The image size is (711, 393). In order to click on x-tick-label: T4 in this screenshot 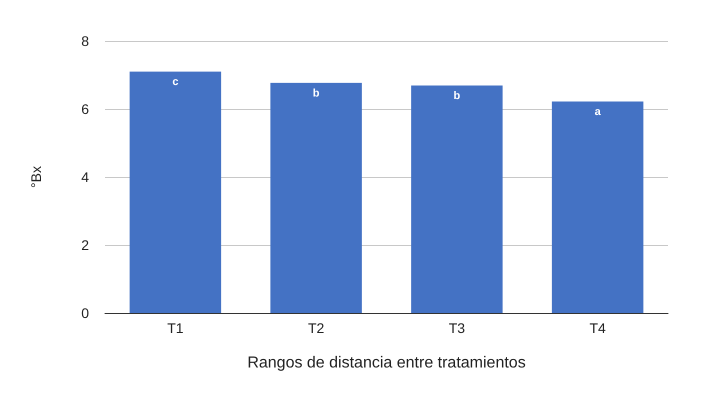, I will do `click(597, 328)`.